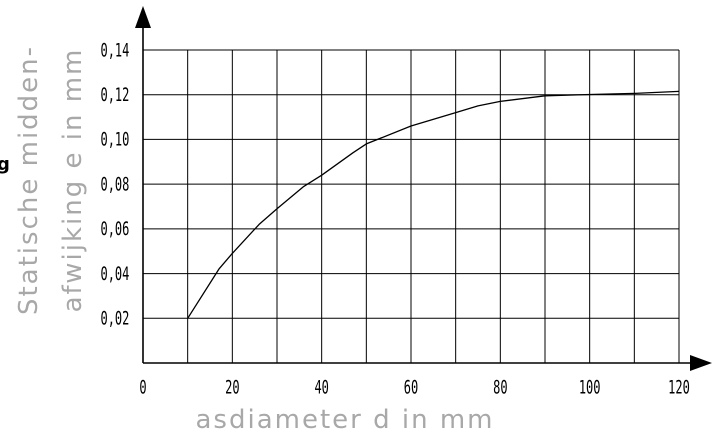  What do you see at coordinates (143, 17) in the screenshot?
I see `y-axis-arrow-icon` at bounding box center [143, 17].